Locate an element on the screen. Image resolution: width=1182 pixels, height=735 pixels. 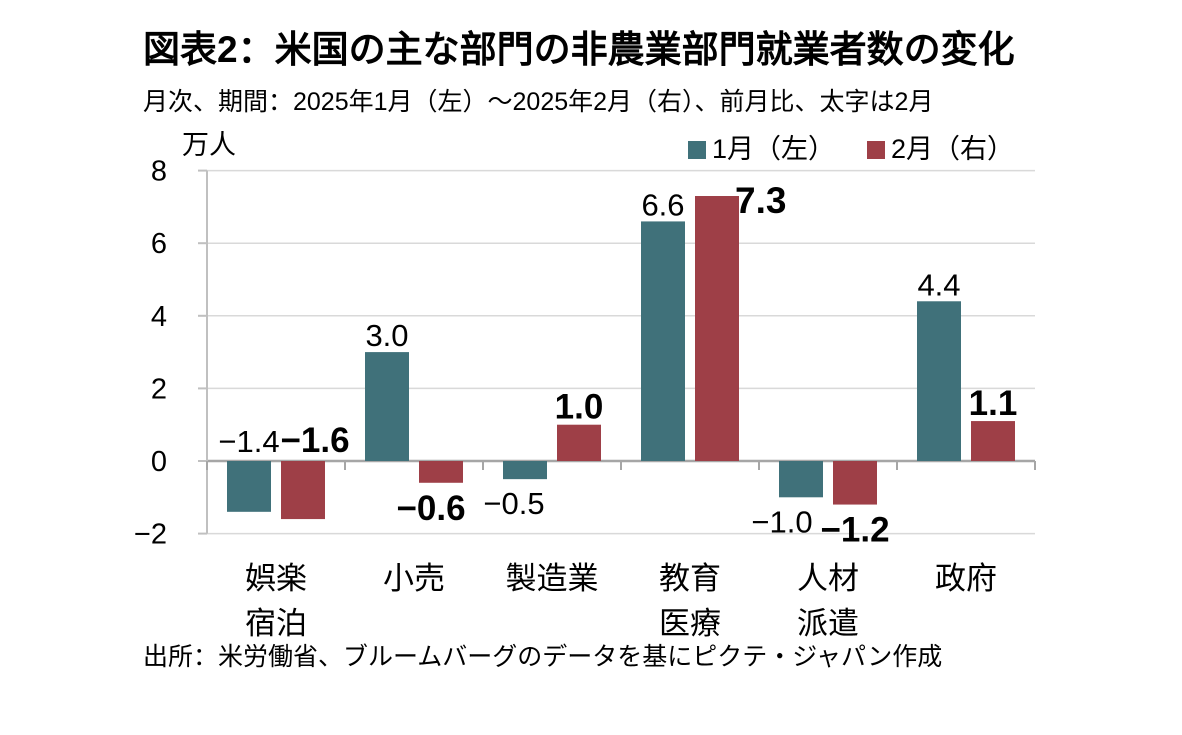
value-label-jan-0: −1.4 is located at coordinates (248, 441).